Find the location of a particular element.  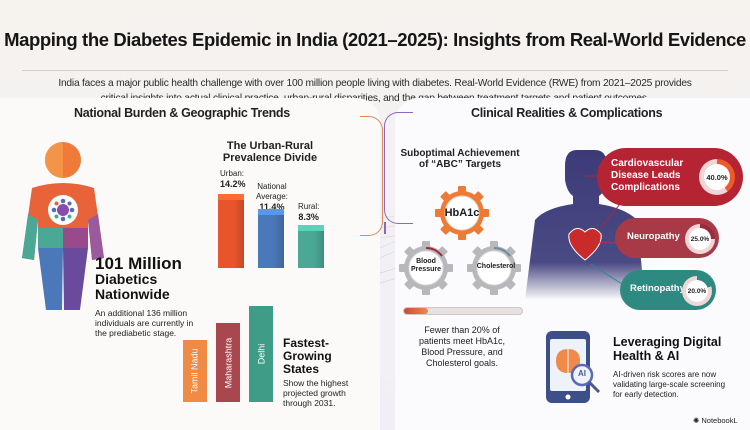

digital-desc-line-3: for early detection. is located at coordinates (646, 394).